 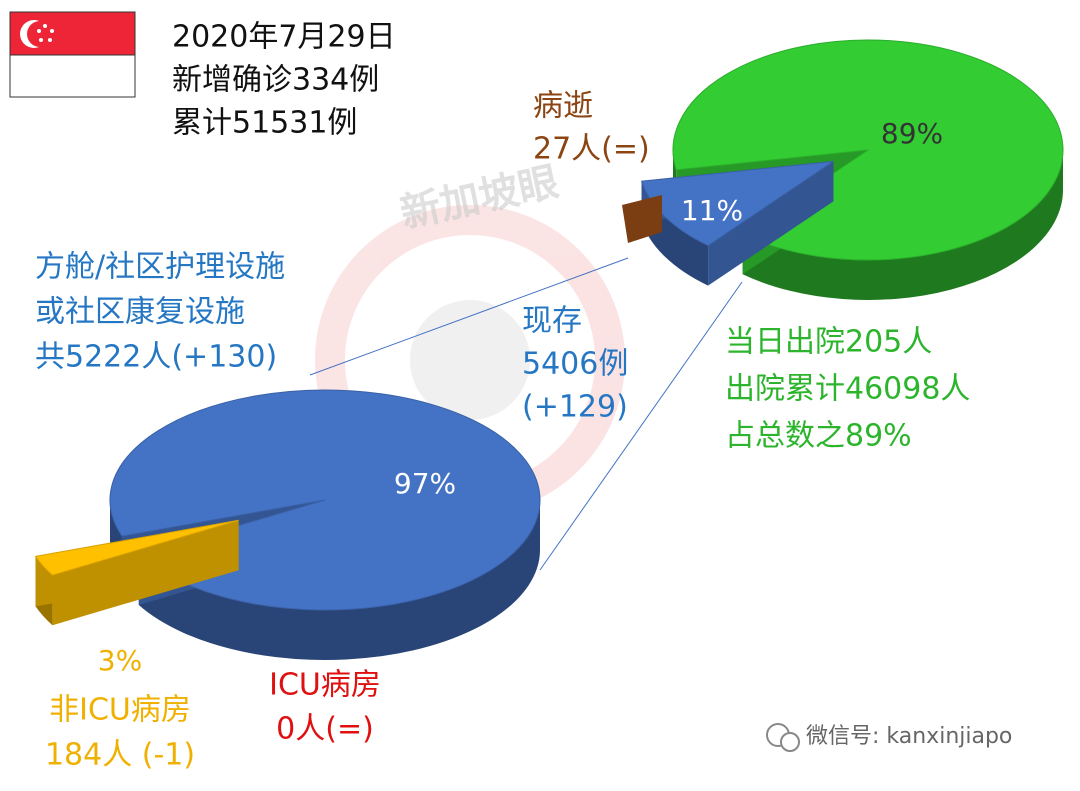 What do you see at coordinates (712, 210) in the screenshot?
I see `value-label: 11%` at bounding box center [712, 210].